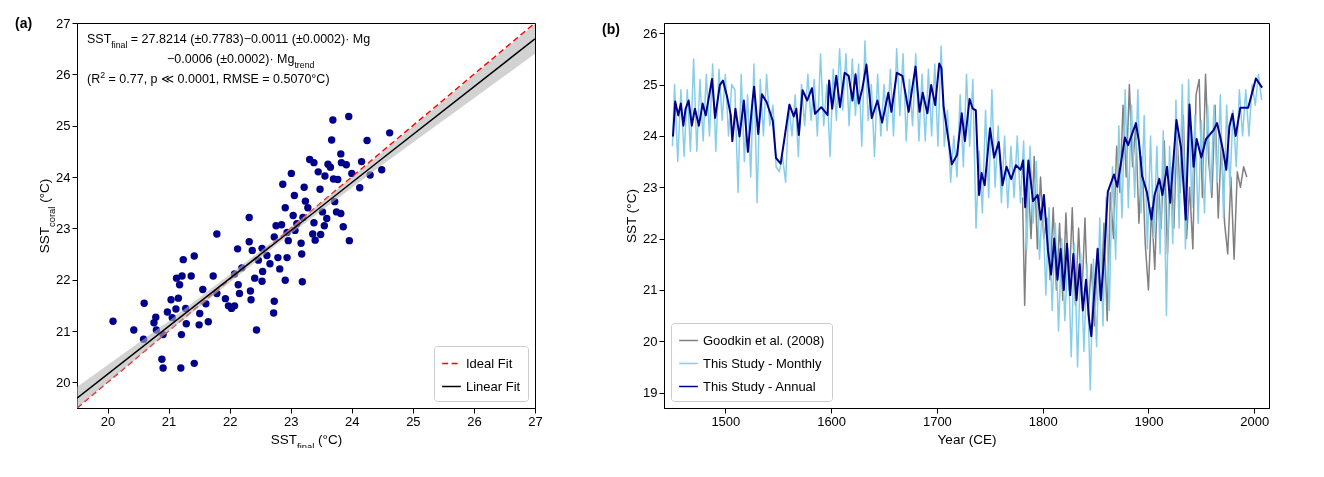 The image size is (1324, 477). What do you see at coordinates (611, 29) in the screenshot?
I see `chart-title: (b)` at bounding box center [611, 29].